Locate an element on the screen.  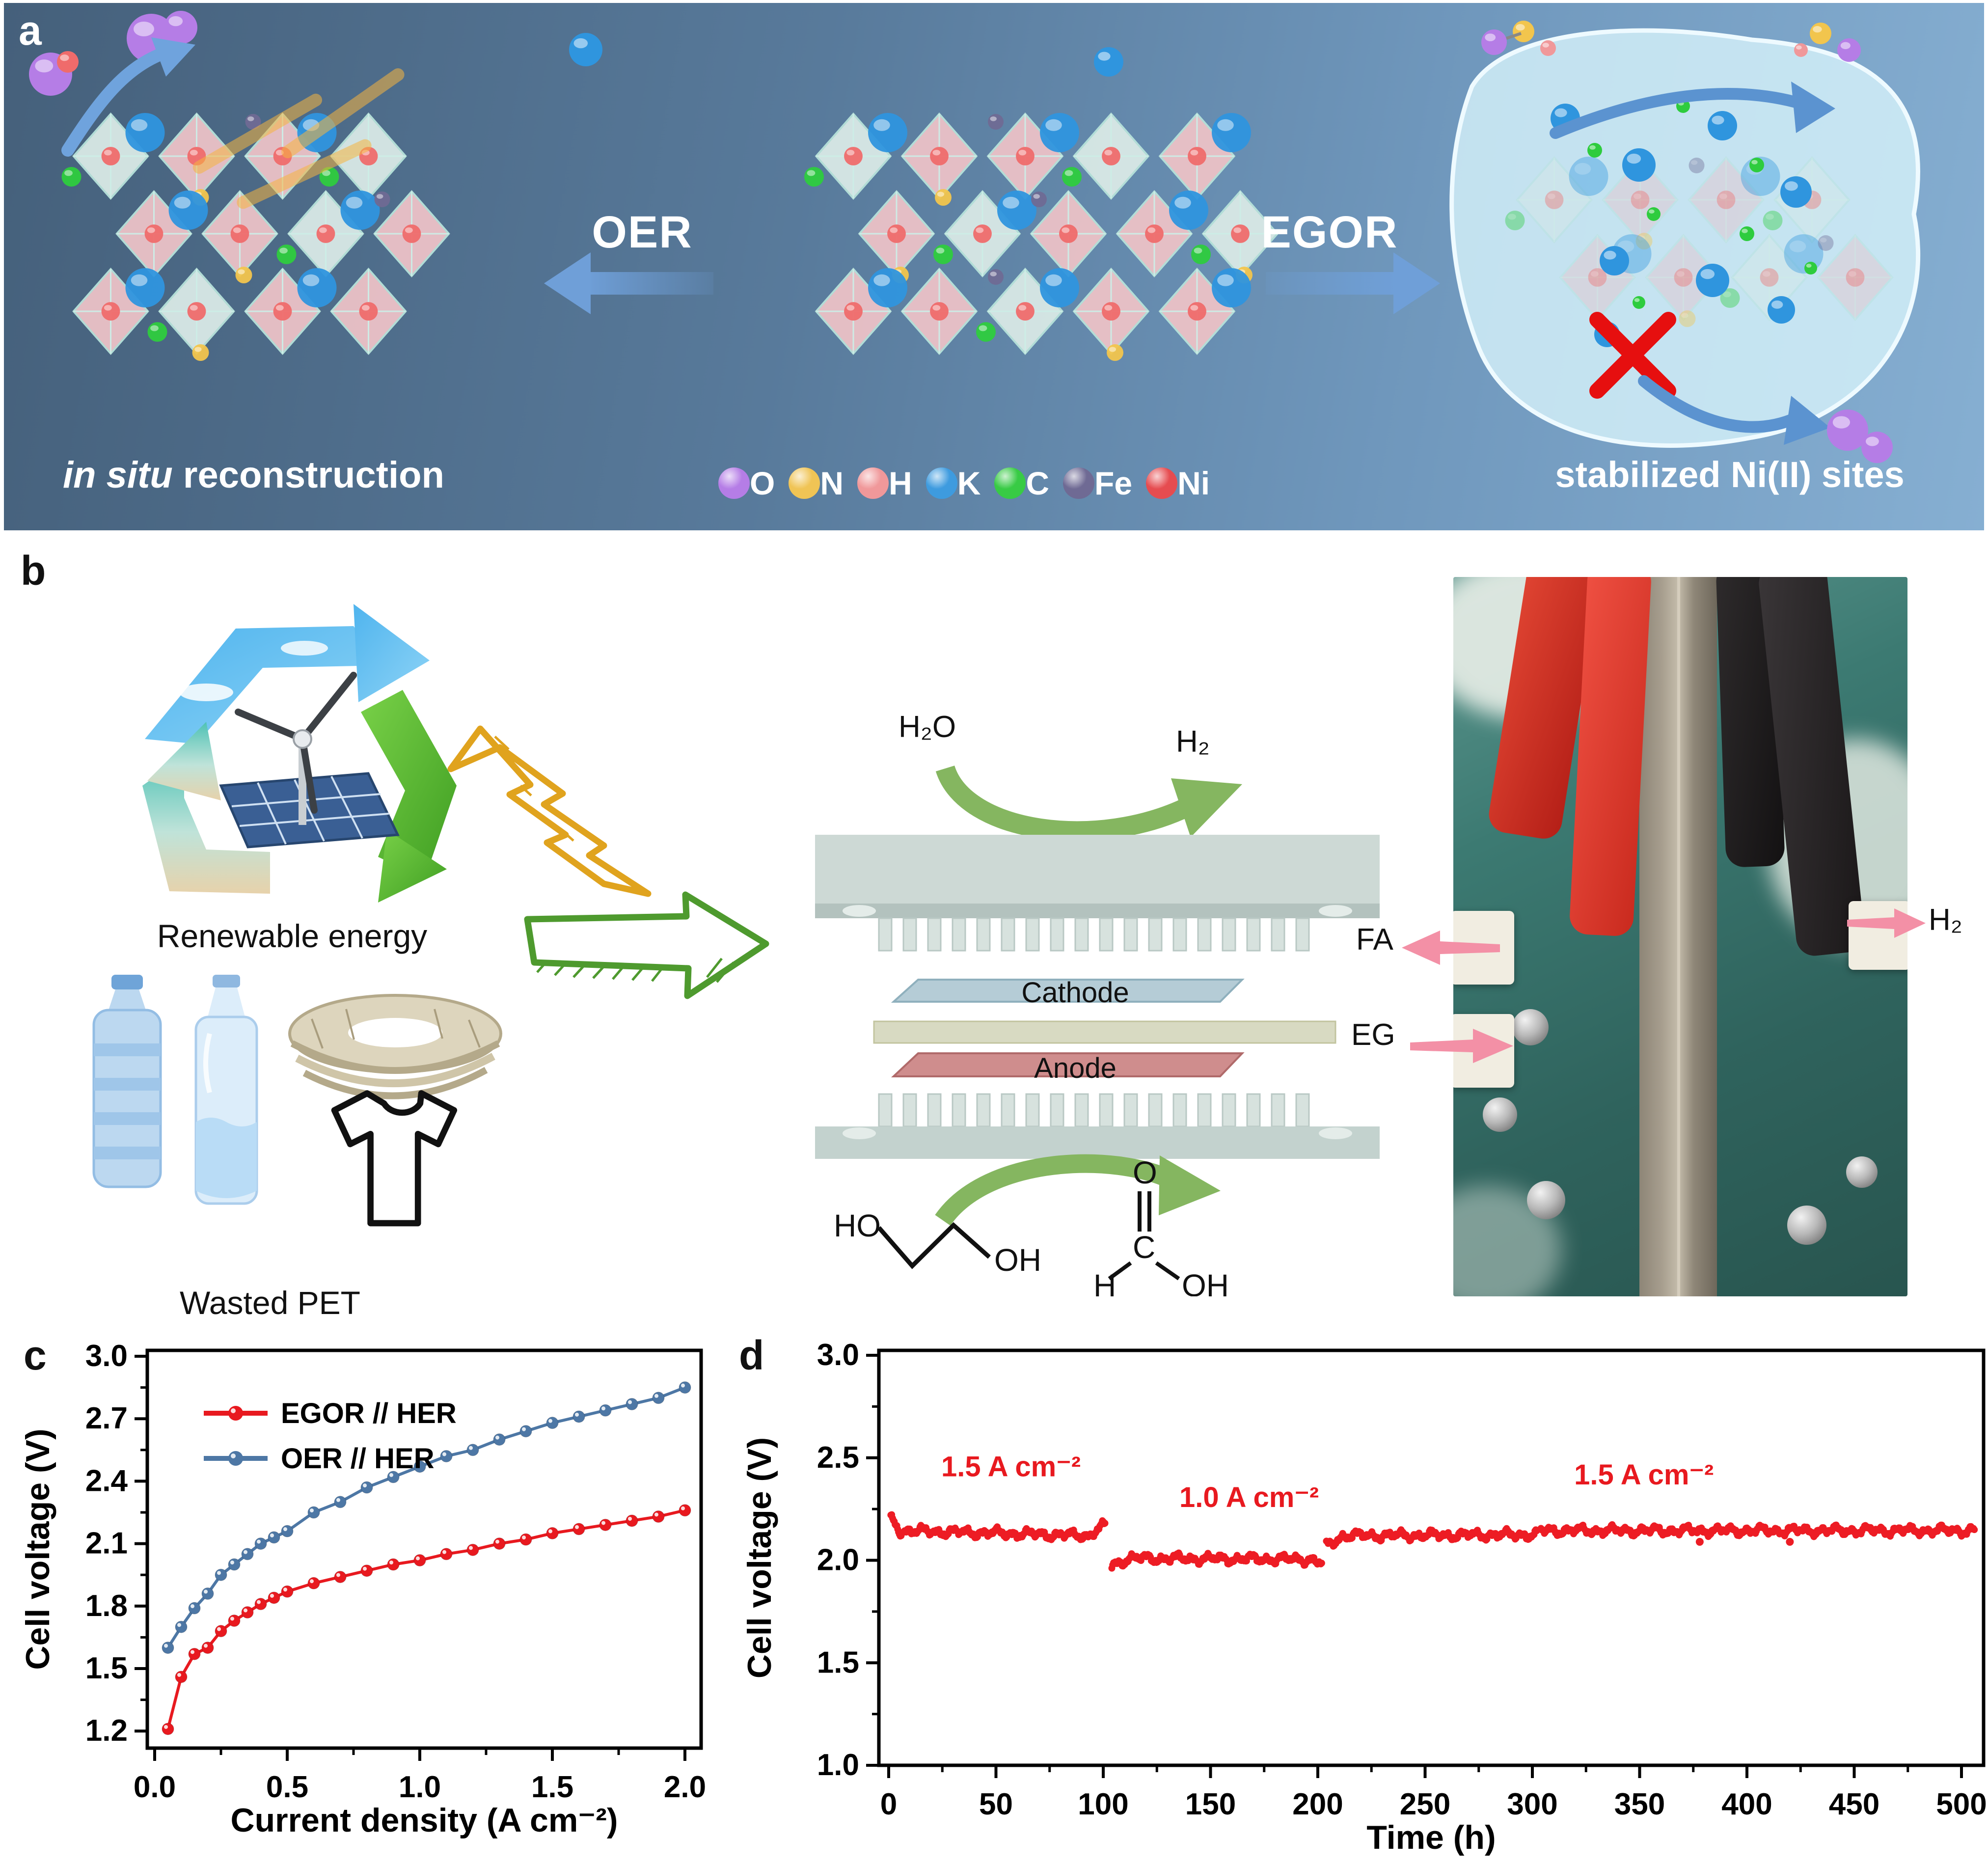
svg-text: 1.0 is located at coordinates (838, 1765).